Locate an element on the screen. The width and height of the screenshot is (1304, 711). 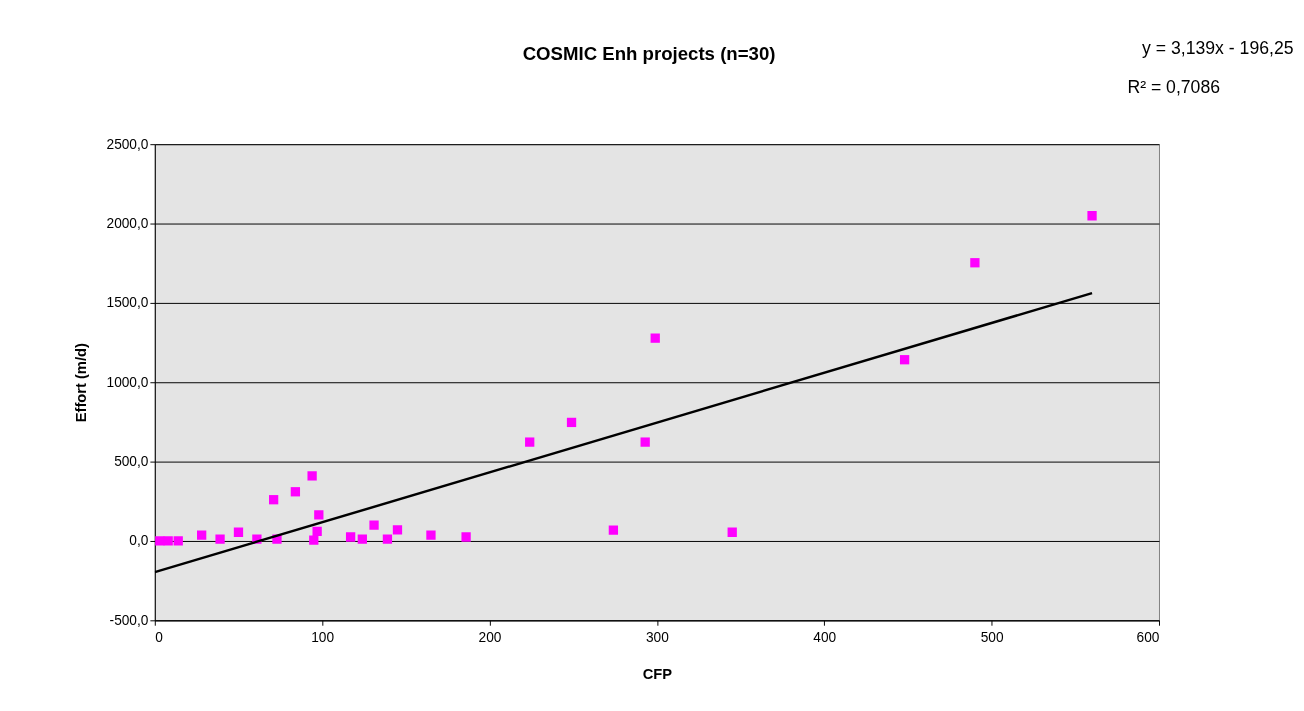
y-tick-label: 1500,0 is located at coordinates (127, 303).